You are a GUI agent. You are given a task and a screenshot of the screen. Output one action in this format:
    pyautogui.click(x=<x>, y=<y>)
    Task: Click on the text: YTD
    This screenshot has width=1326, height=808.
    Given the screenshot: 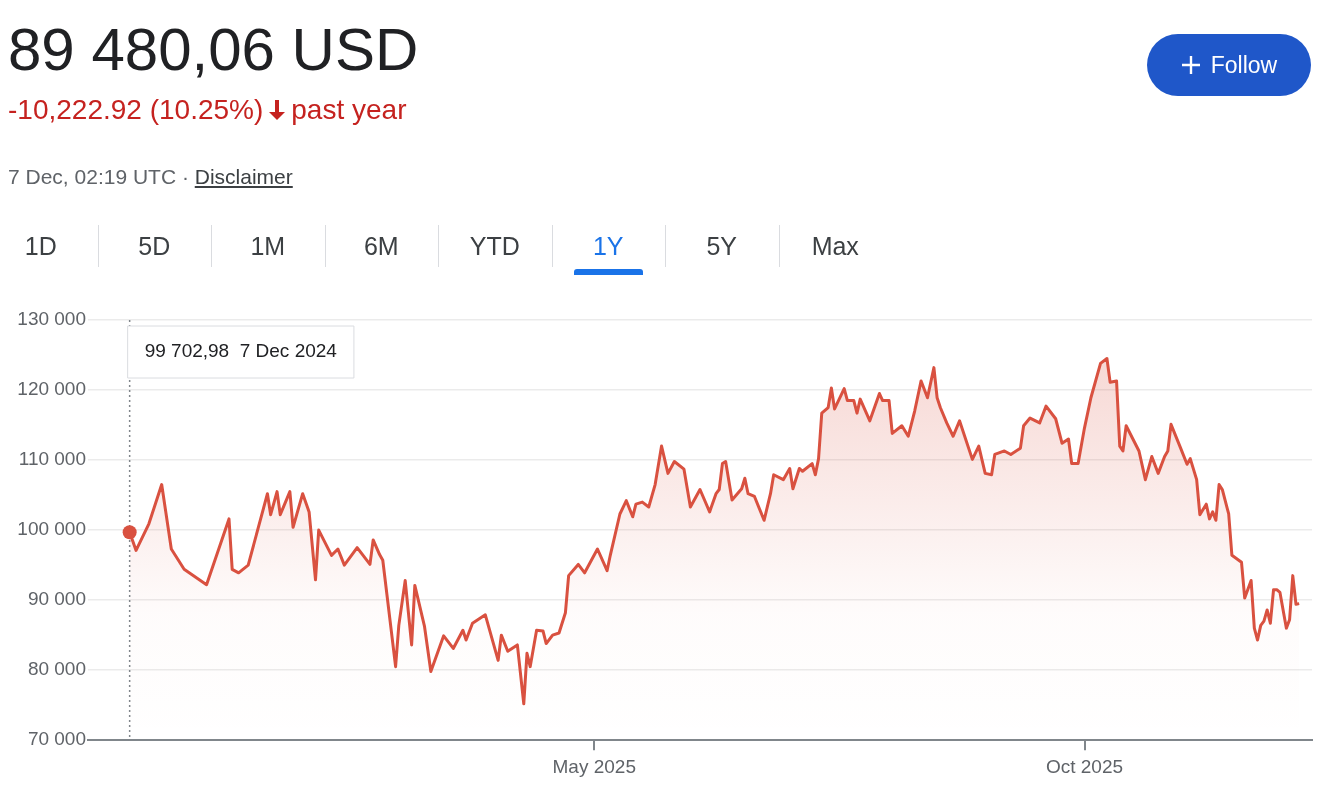 What is the action you would take?
    pyautogui.click(x=494, y=246)
    